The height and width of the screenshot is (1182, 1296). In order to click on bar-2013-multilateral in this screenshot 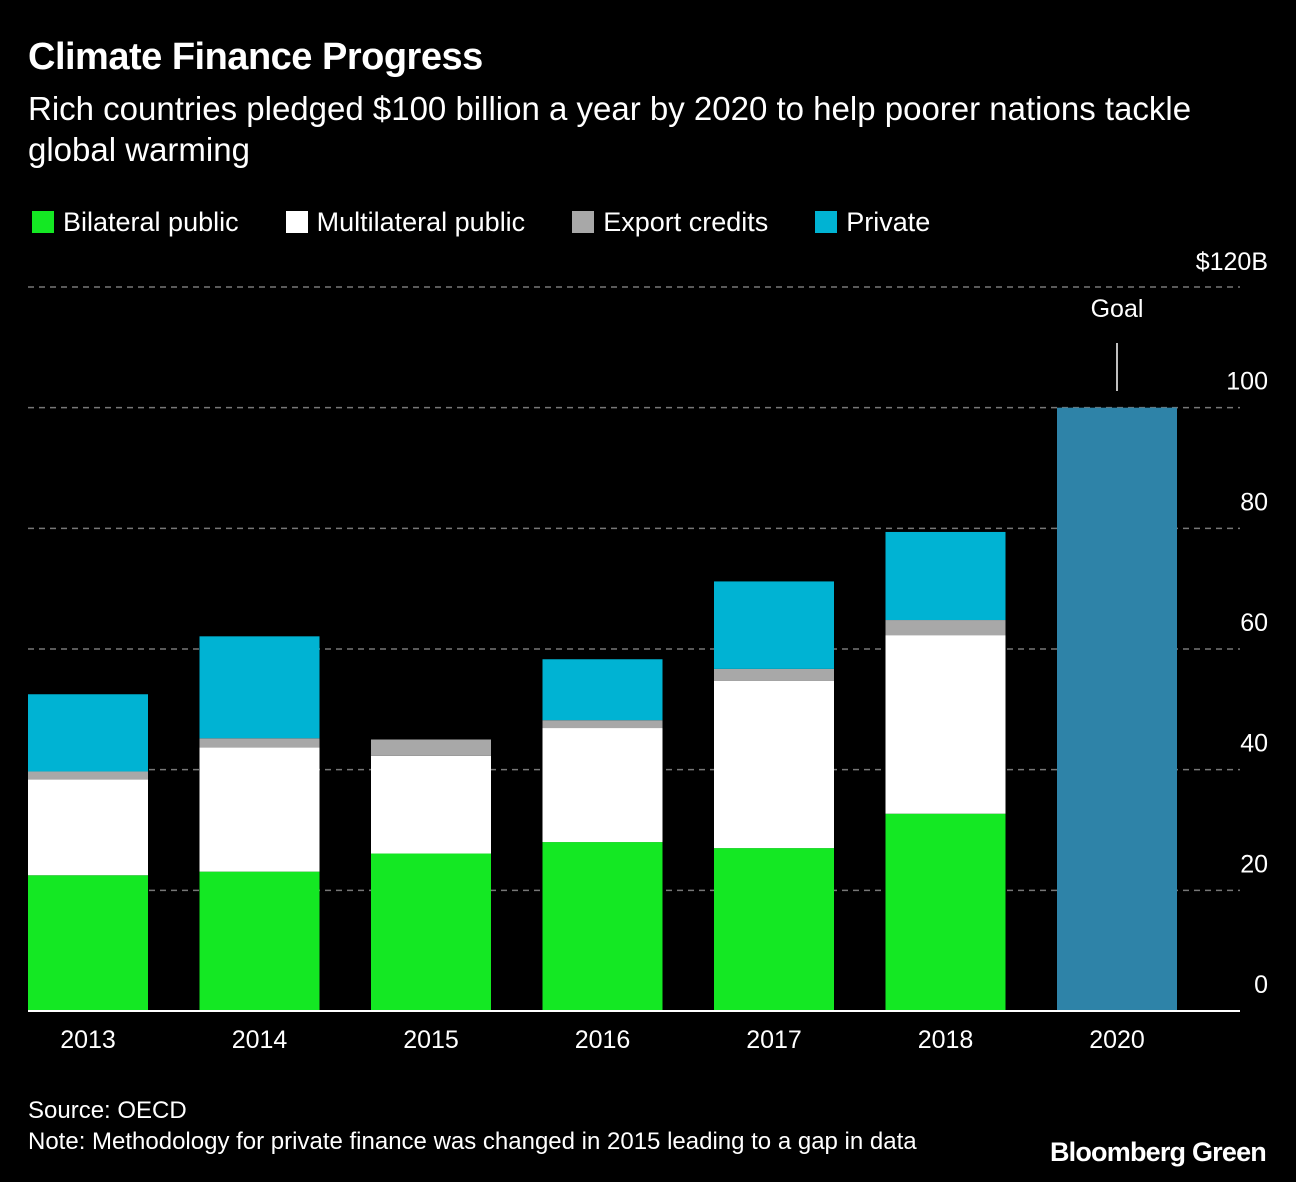, I will do `click(88, 827)`.